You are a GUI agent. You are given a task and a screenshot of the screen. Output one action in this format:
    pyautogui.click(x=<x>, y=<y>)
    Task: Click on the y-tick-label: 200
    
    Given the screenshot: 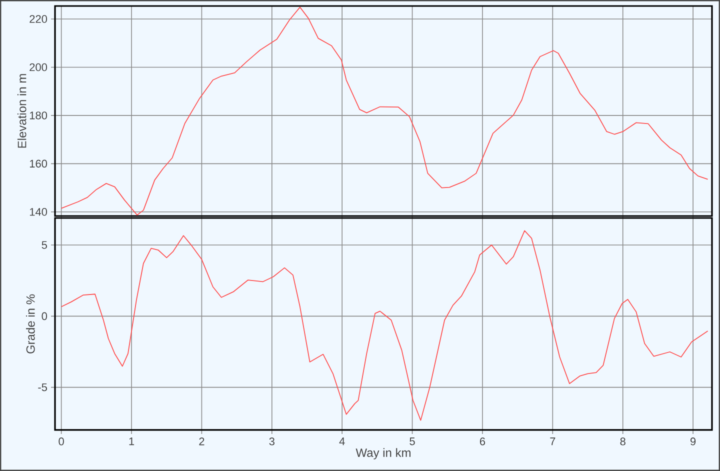 What is the action you would take?
    pyautogui.click(x=39, y=67)
    